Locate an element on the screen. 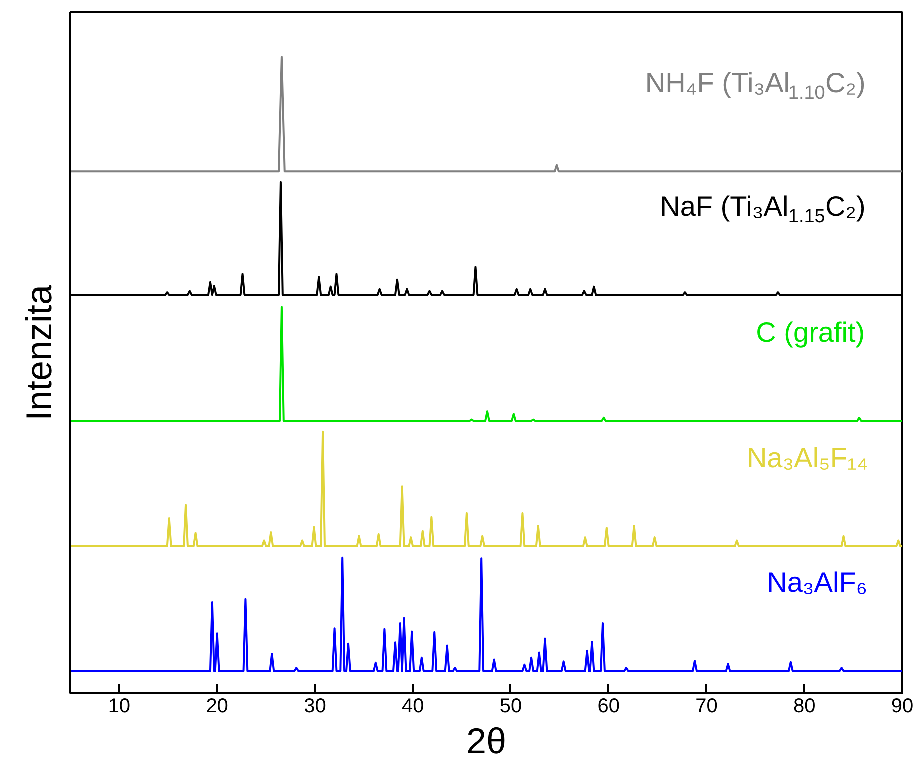 This screenshot has height=773, width=920. x-tick-label: 50 is located at coordinates (511, 707).